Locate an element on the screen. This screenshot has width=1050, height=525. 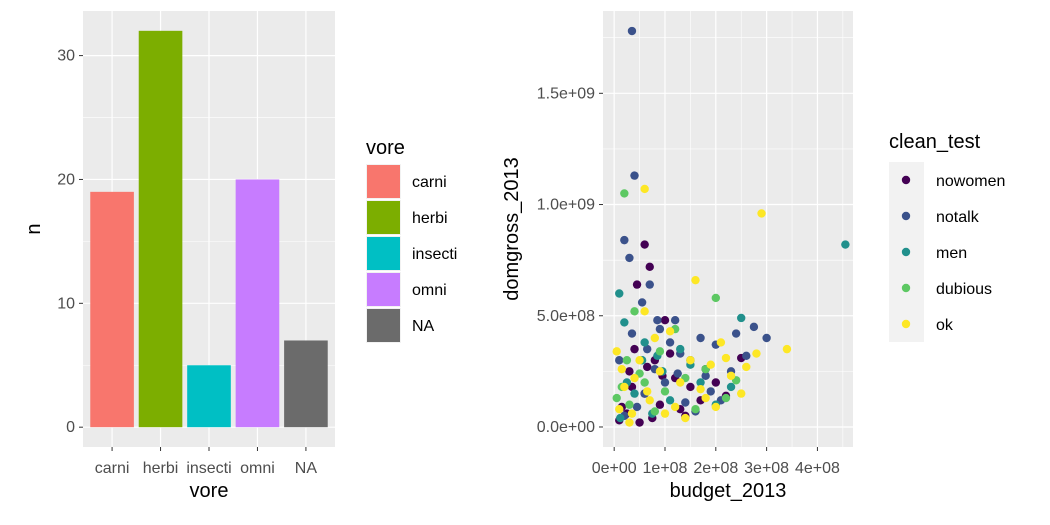
bar-y-tick-label: 10 is located at coordinates (66, 303).